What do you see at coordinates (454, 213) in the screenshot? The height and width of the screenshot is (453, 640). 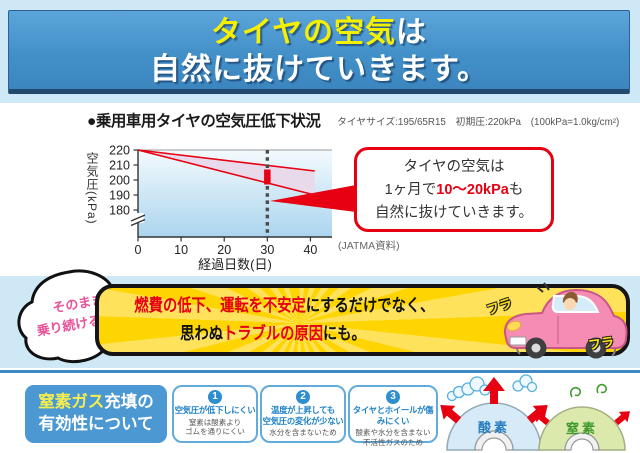 I see `callout-line3: 自然に抜けていきます。` at bounding box center [454, 213].